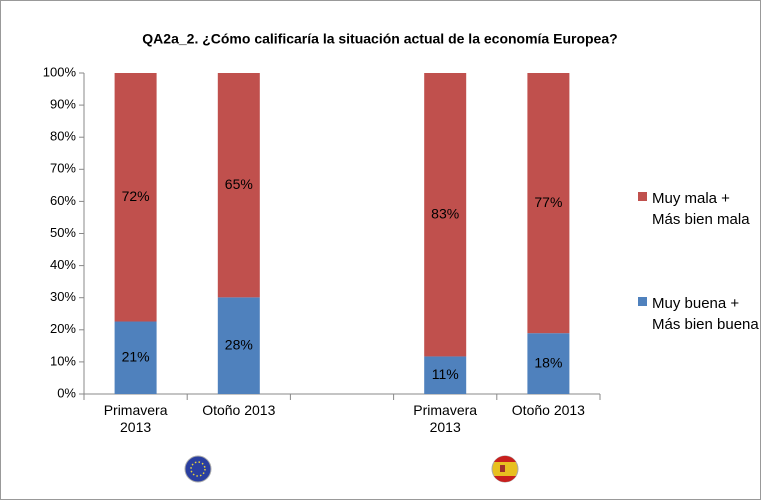 This screenshot has width=761, height=500. Describe the element at coordinates (63, 296) in the screenshot. I see `y-tick-label: 30%` at that location.